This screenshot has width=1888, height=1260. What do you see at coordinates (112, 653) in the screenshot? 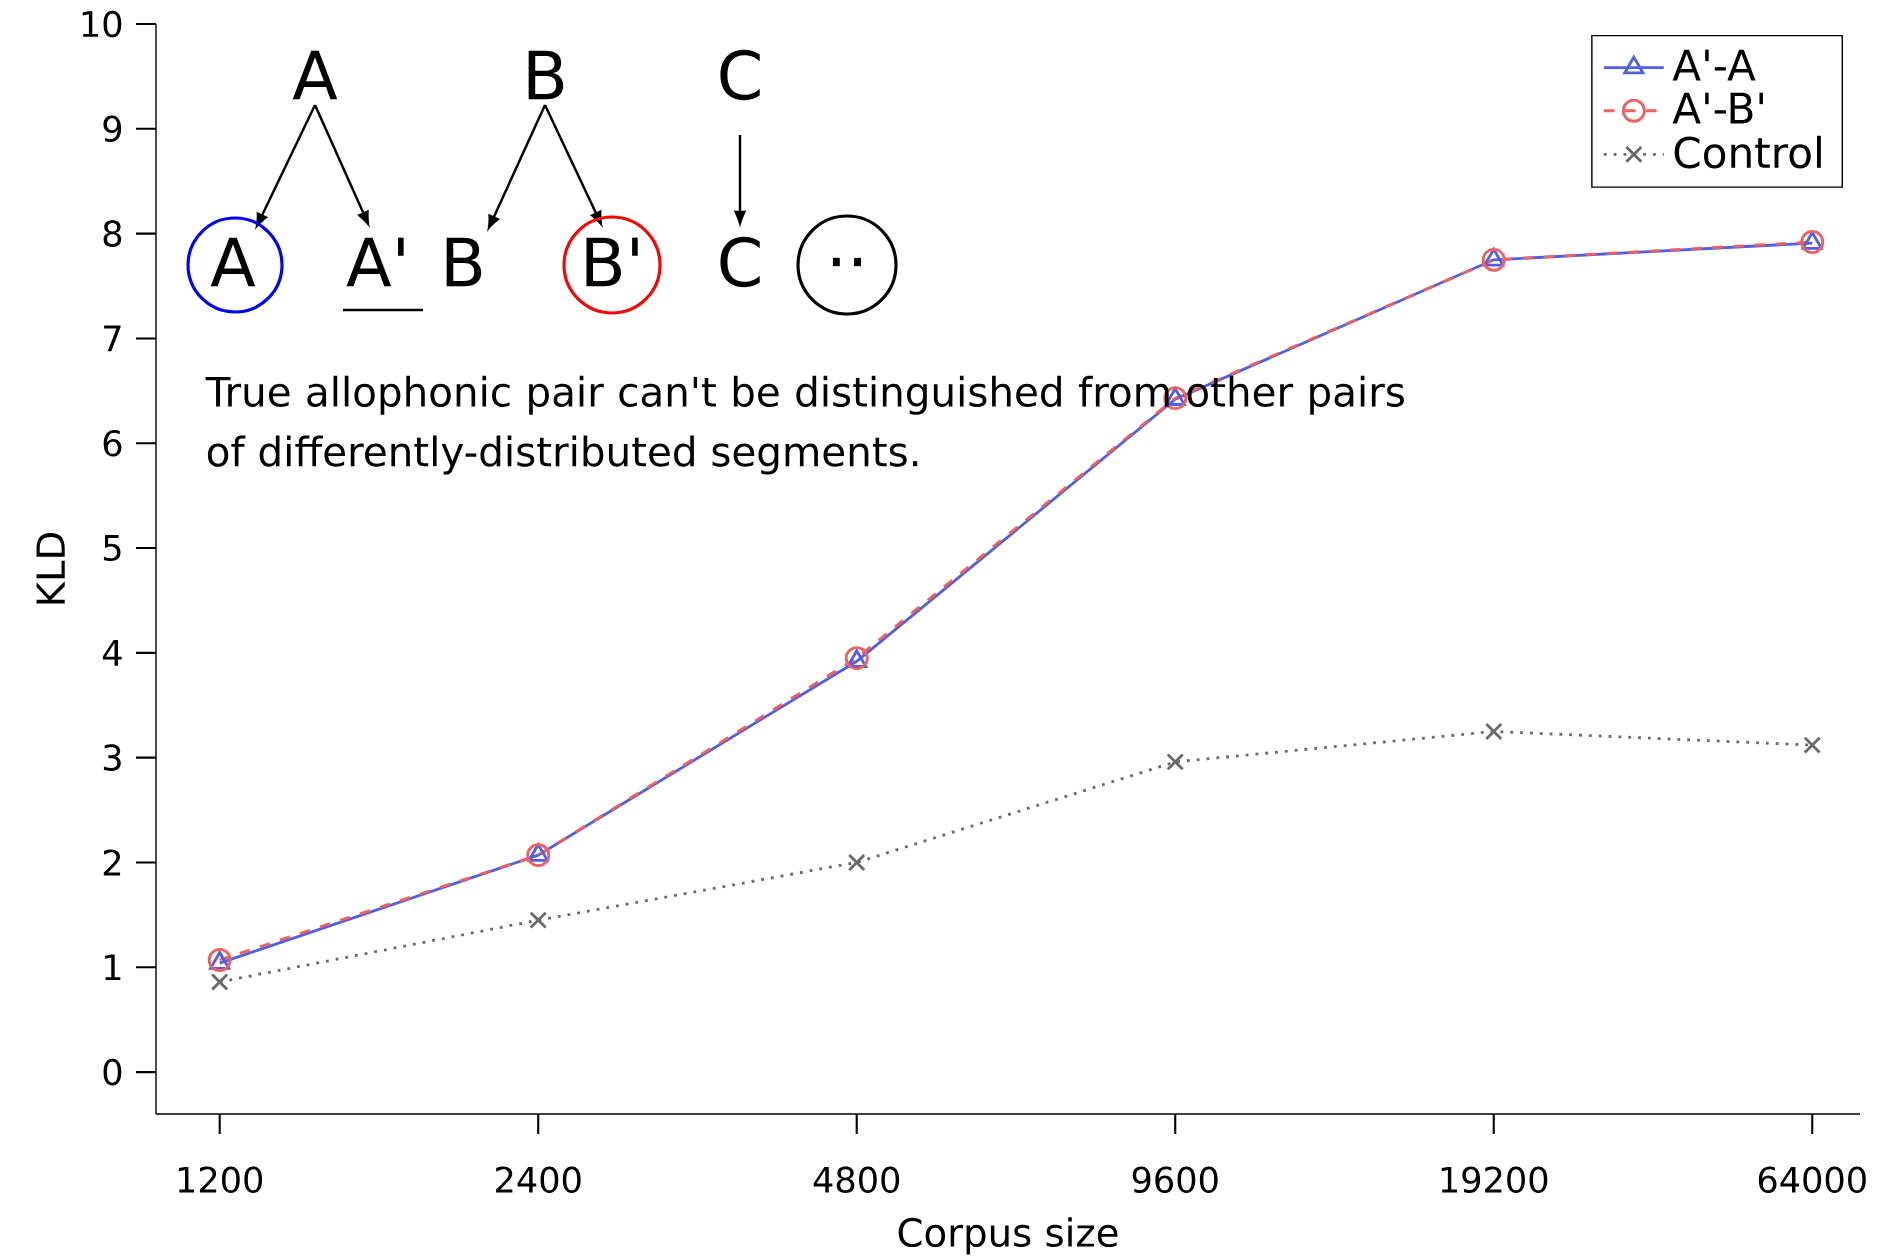
I see `y-tick-label: 4` at bounding box center [112, 653].